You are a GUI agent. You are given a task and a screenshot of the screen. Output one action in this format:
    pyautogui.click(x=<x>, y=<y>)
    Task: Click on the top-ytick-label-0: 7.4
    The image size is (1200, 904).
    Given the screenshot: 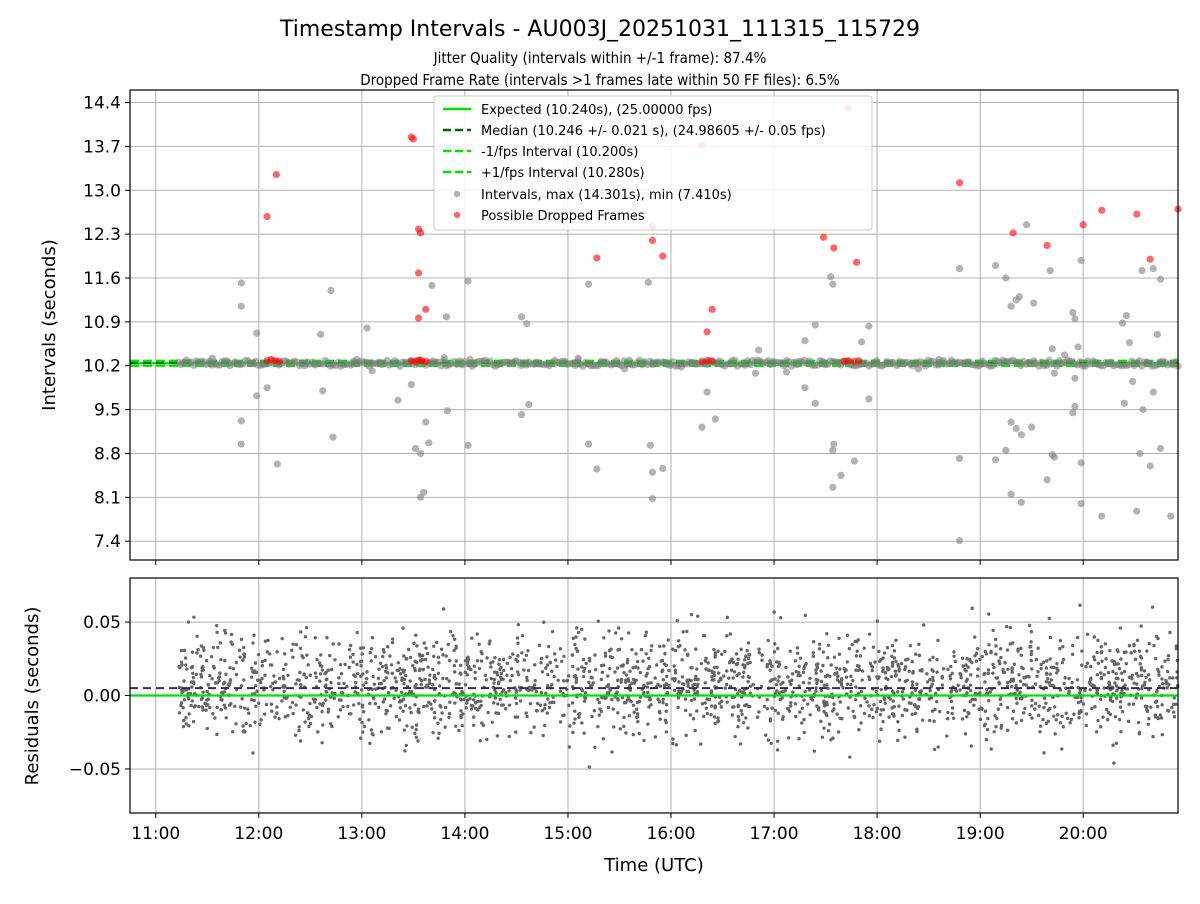 What is the action you would take?
    pyautogui.click(x=107, y=542)
    